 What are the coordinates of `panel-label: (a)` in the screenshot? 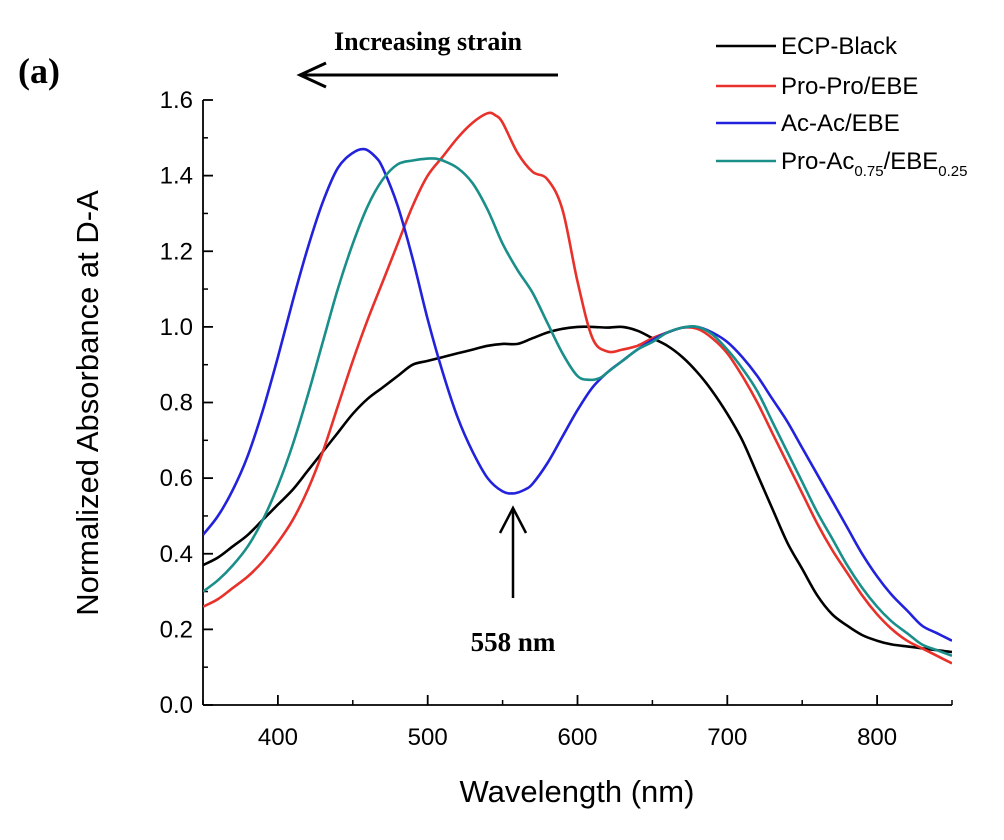 It's located at (39, 71).